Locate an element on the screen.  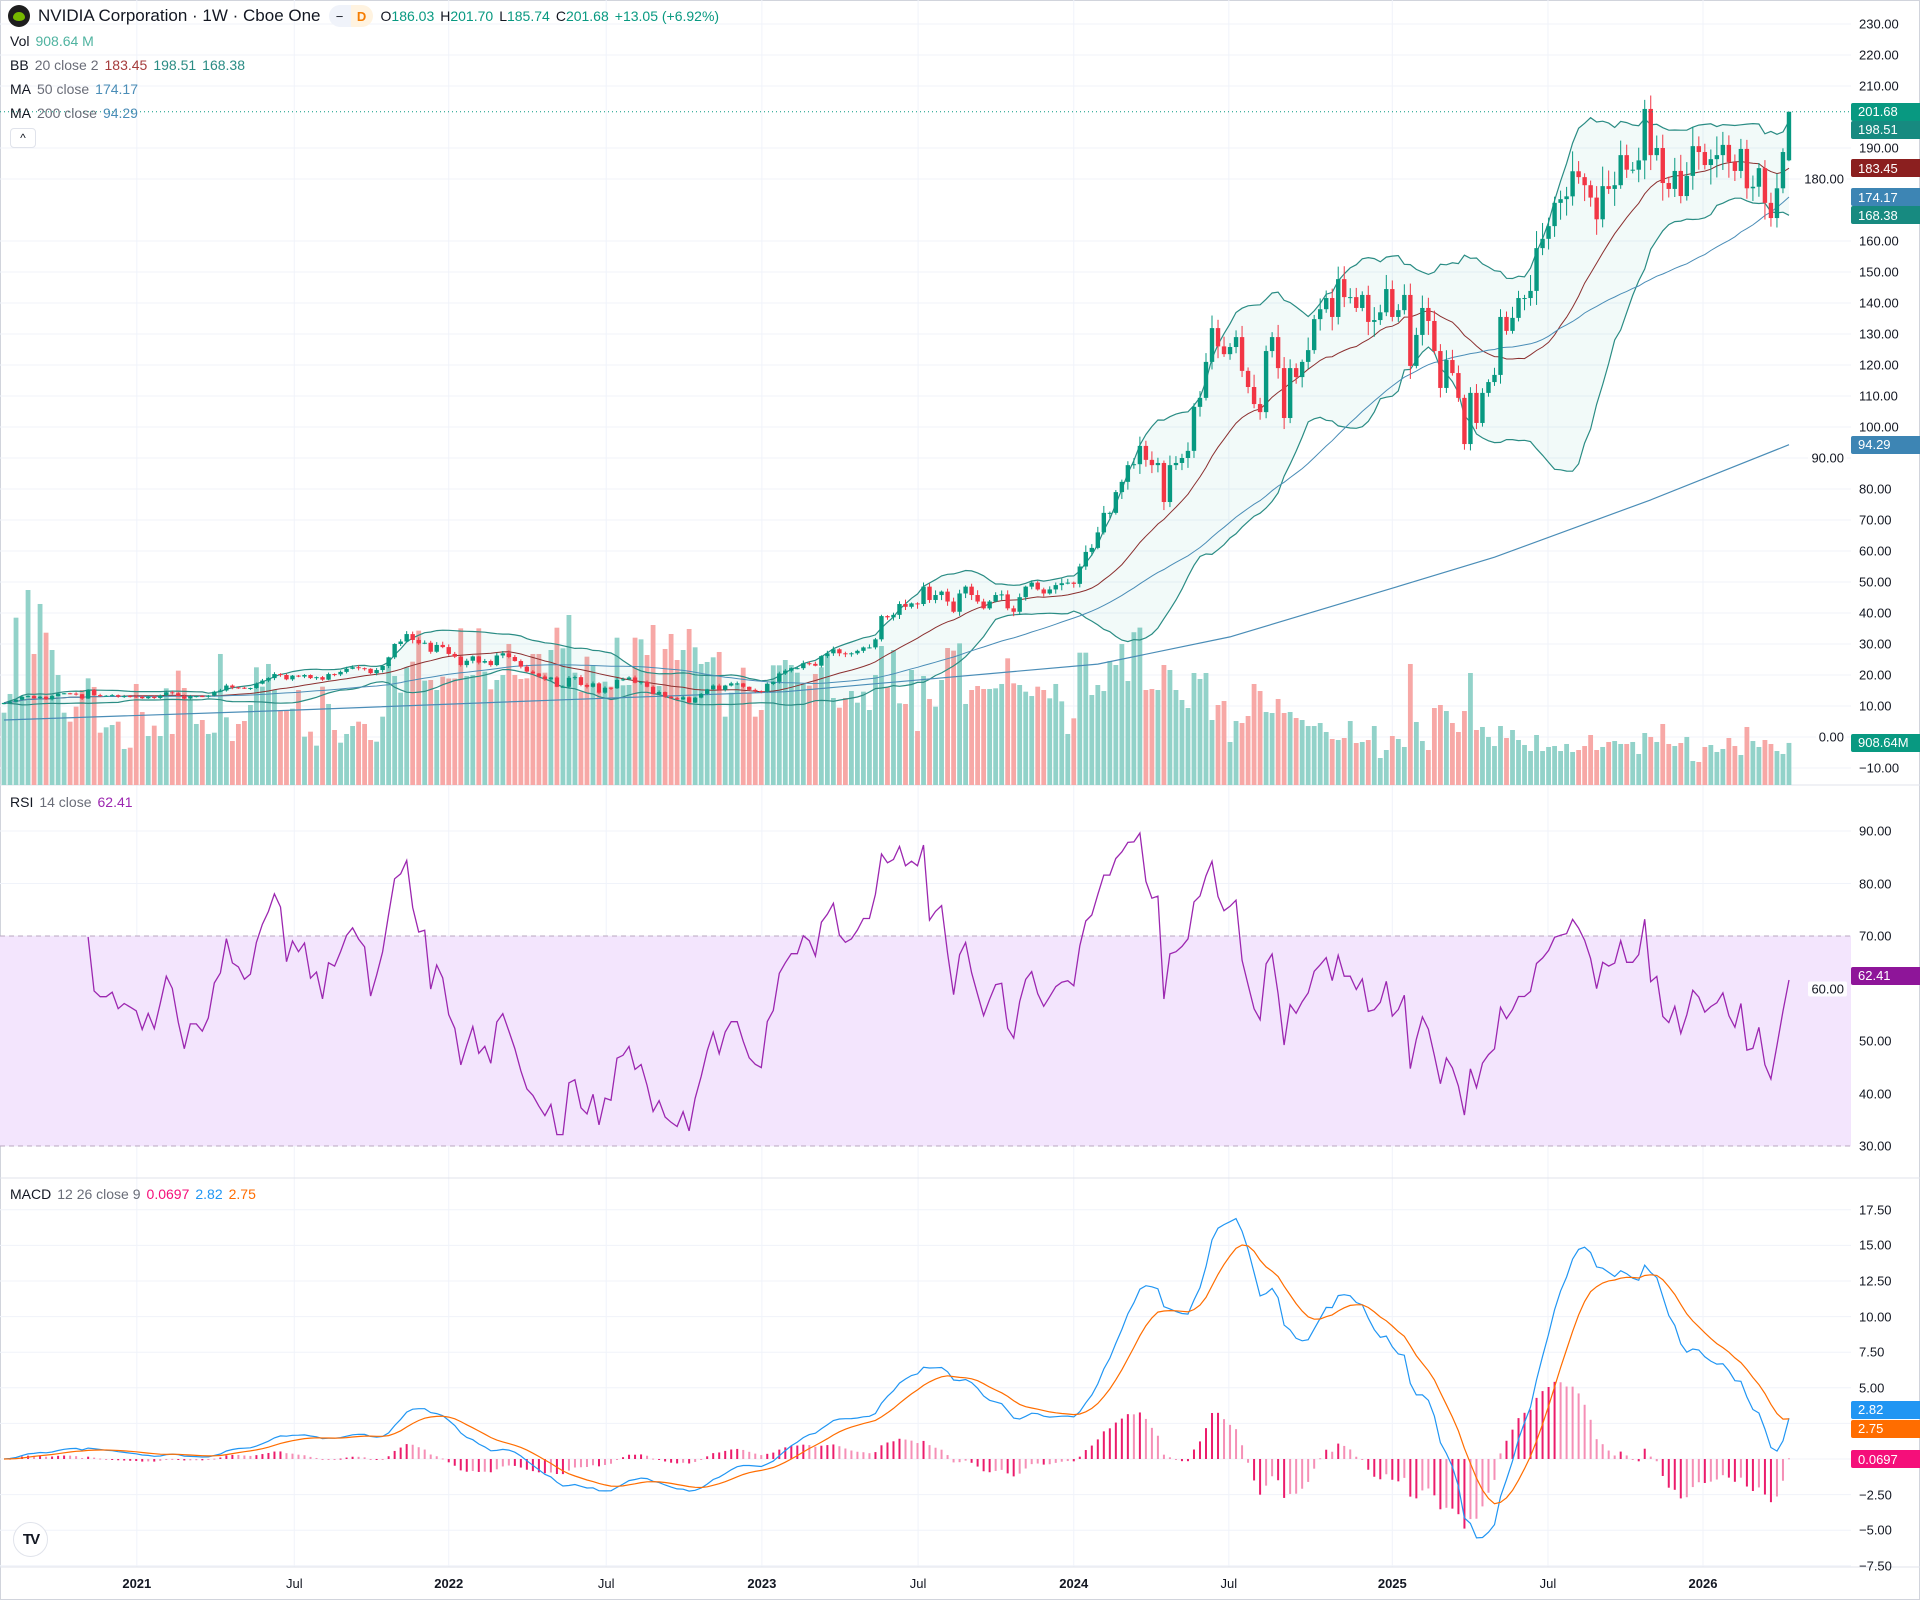
macd-line-value: 2.82 is located at coordinates (209, 1194).